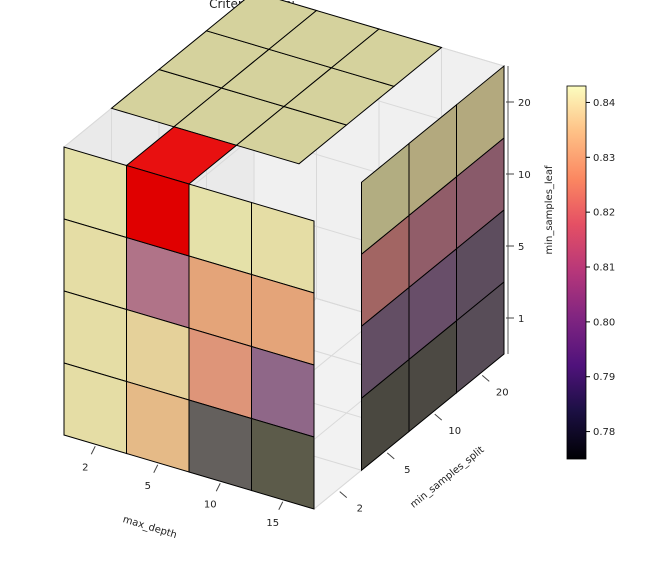 The height and width of the screenshot is (564, 648). Describe the element at coordinates (502, 392) in the screenshot. I see `y-tick-label: 20` at that location.